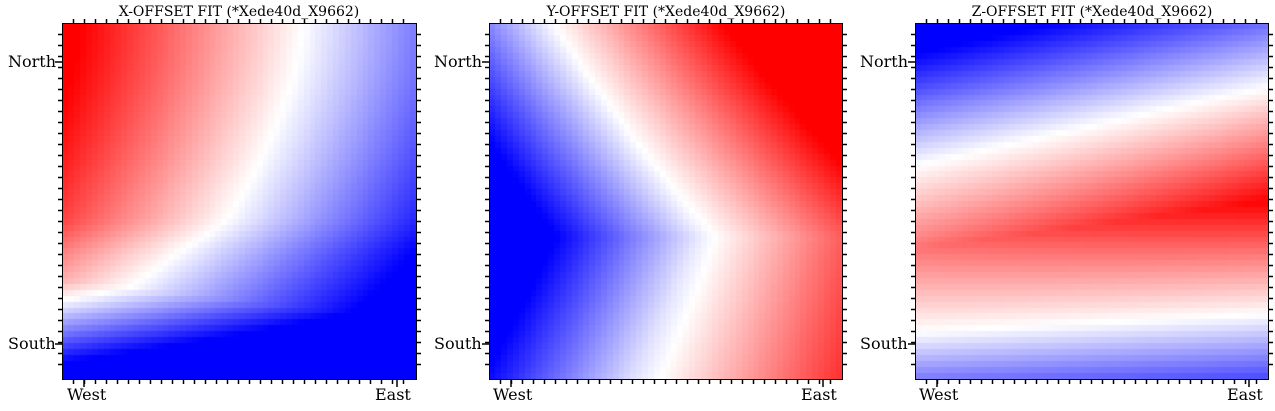 This screenshot has height=411, width=1275. Describe the element at coordinates (666, 12) in the screenshot. I see `panel-title: Y-OFFSET FIT (*Xede40d_X9662)` at that location.